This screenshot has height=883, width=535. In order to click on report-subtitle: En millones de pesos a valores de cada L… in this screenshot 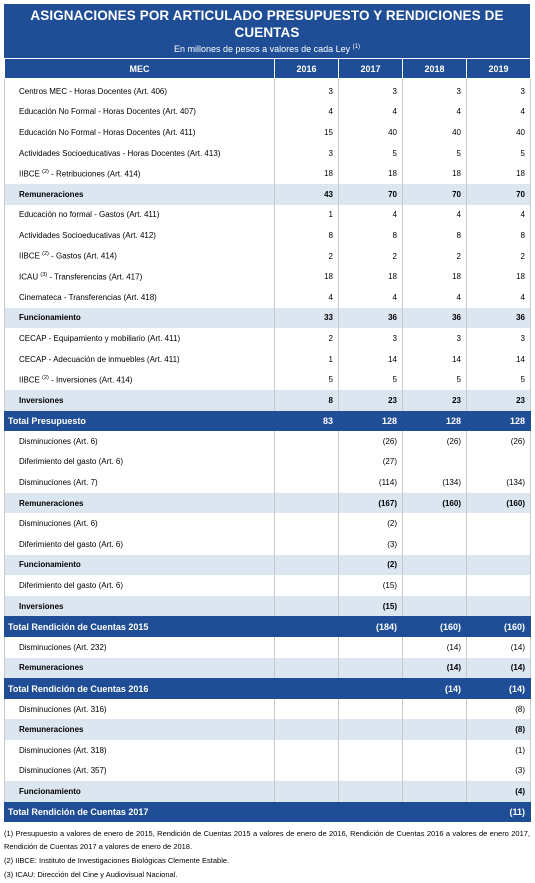, I will do `click(267, 48)`.